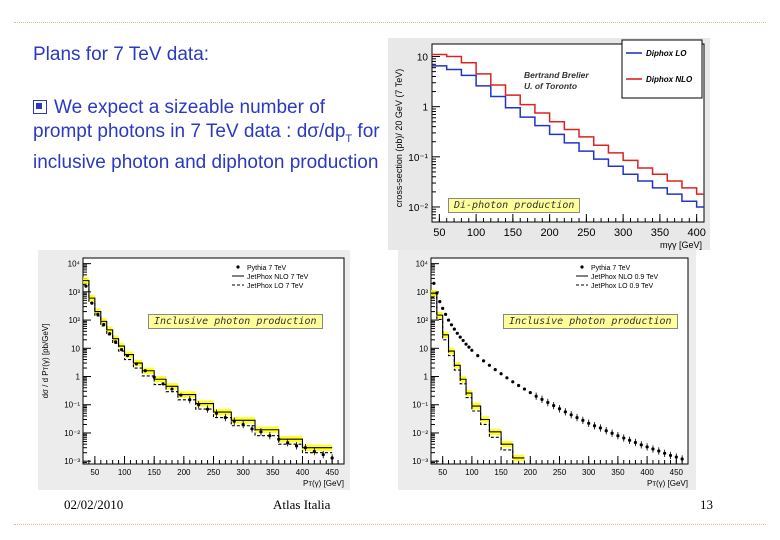 The image size is (780, 540). What do you see at coordinates (243, 472) in the screenshot?
I see `x-tick-label: 300` at bounding box center [243, 472].